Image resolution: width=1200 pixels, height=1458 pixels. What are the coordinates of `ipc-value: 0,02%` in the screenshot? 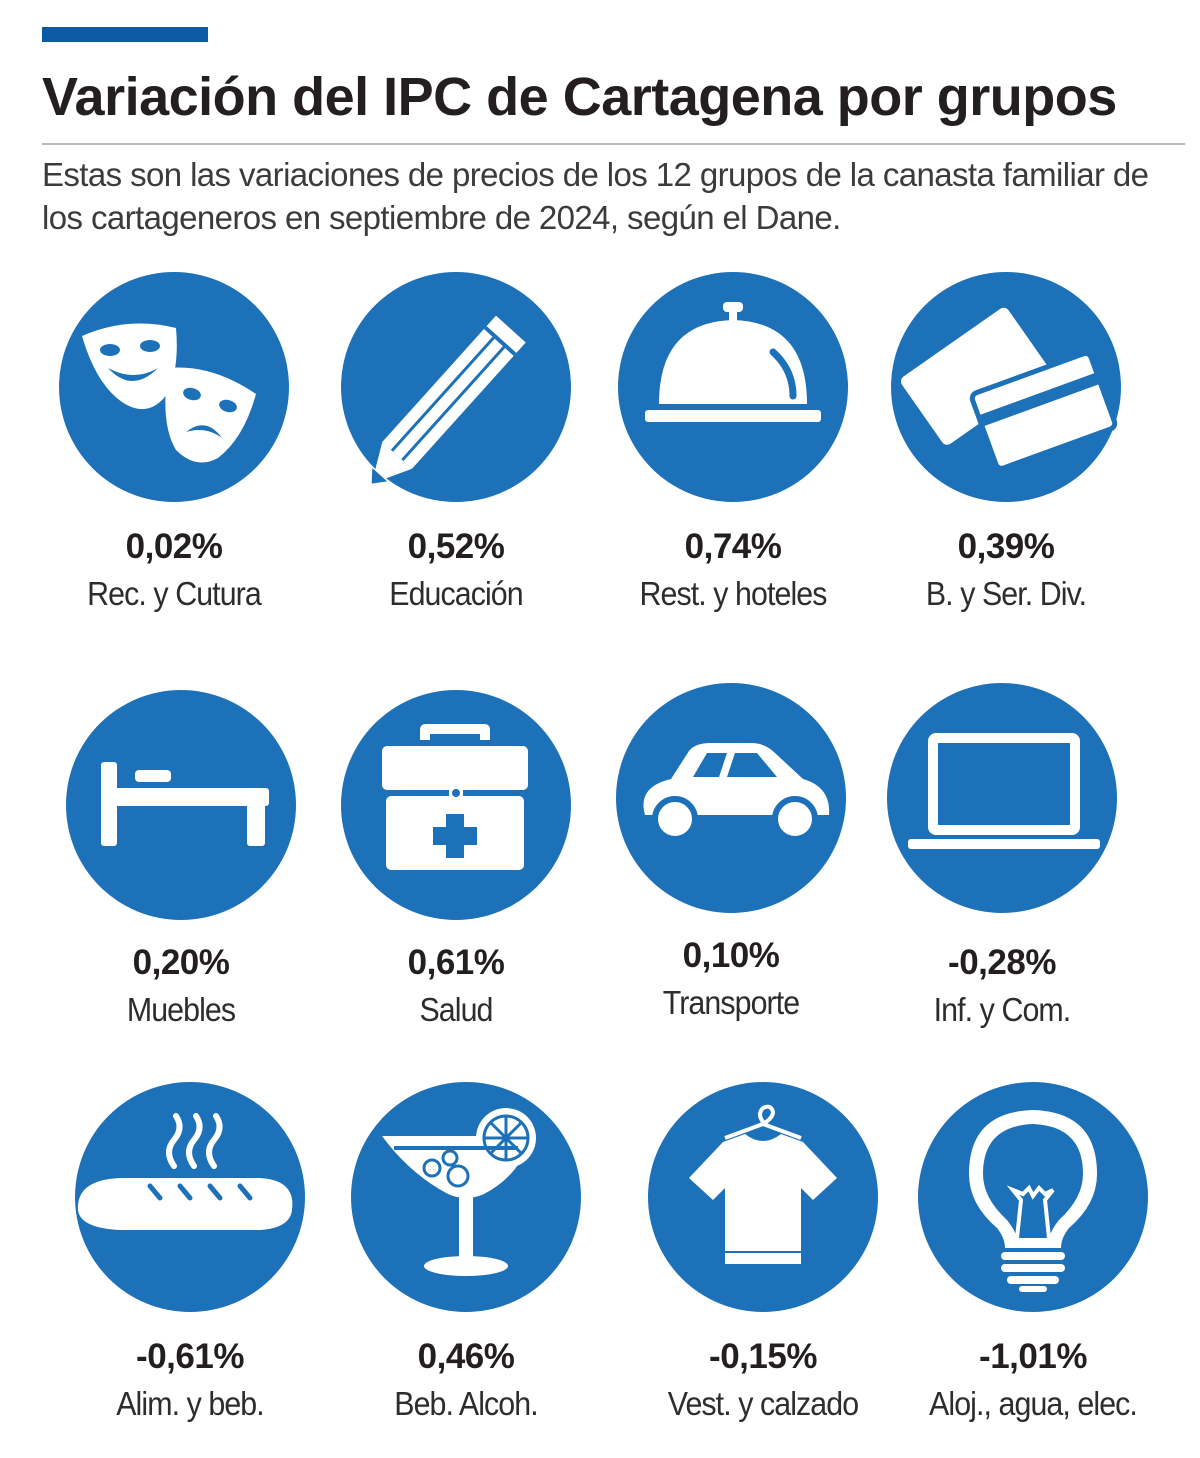 It's located at (174, 546).